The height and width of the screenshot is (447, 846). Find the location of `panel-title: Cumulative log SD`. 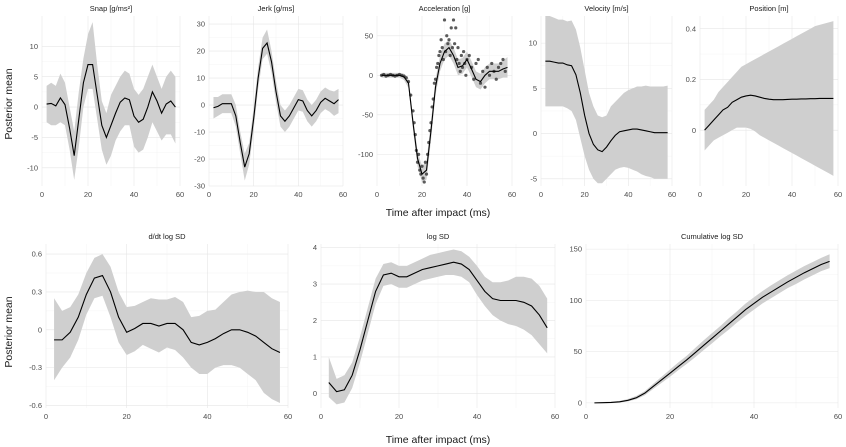

panel-title: Cumulative log SD is located at coordinates (712, 236).